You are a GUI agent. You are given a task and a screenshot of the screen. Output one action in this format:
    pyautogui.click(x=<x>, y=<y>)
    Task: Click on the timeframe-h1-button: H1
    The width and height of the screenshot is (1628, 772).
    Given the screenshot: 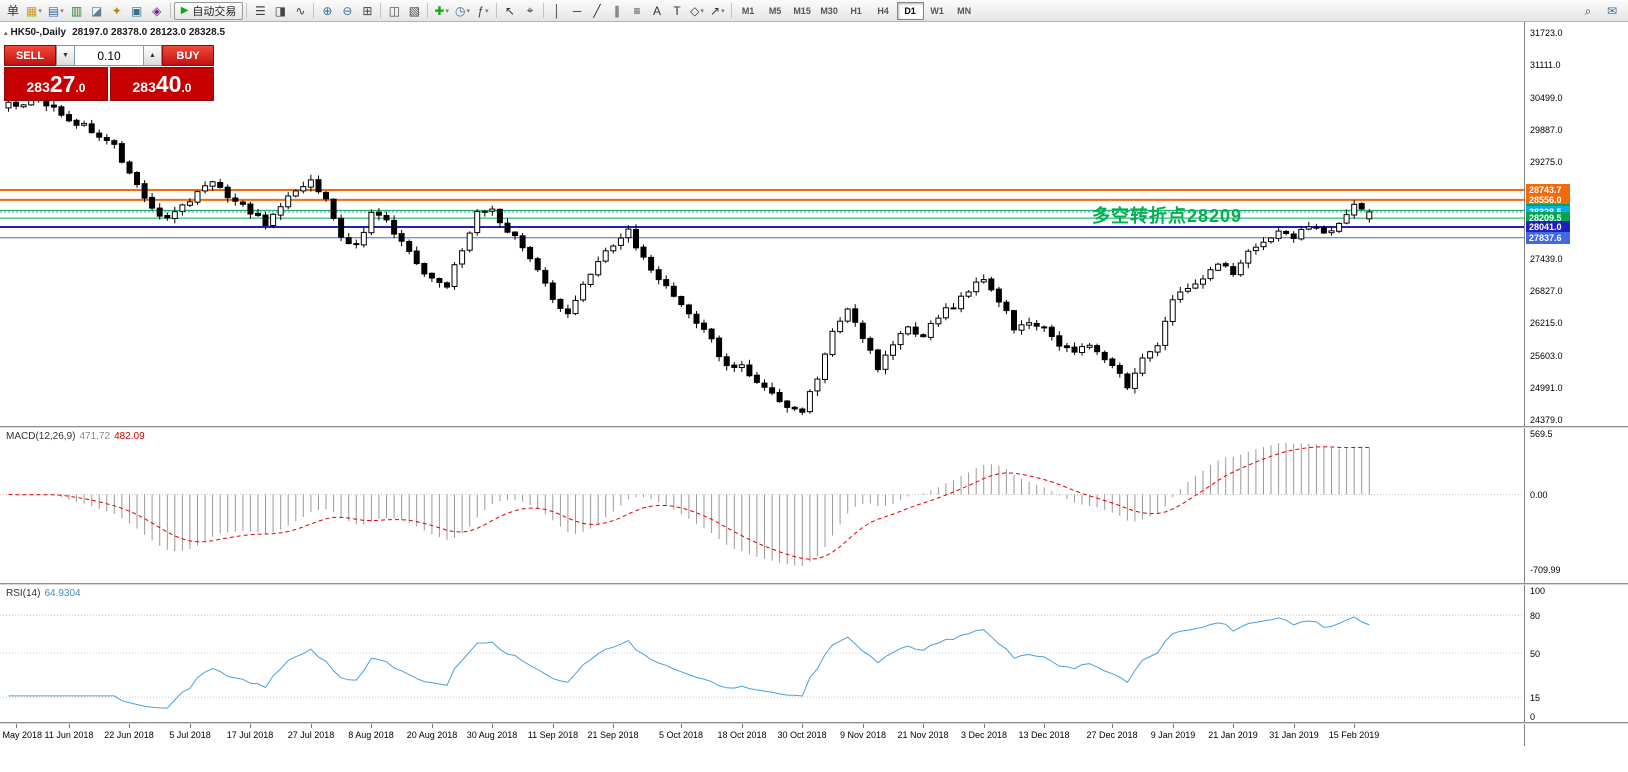 What is the action you would take?
    pyautogui.click(x=856, y=10)
    